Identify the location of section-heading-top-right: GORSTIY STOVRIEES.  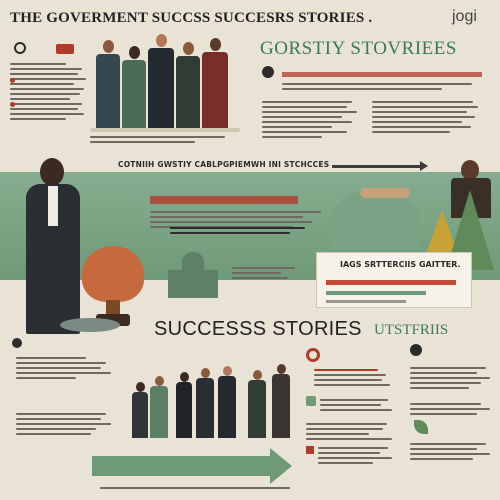
(358, 48).